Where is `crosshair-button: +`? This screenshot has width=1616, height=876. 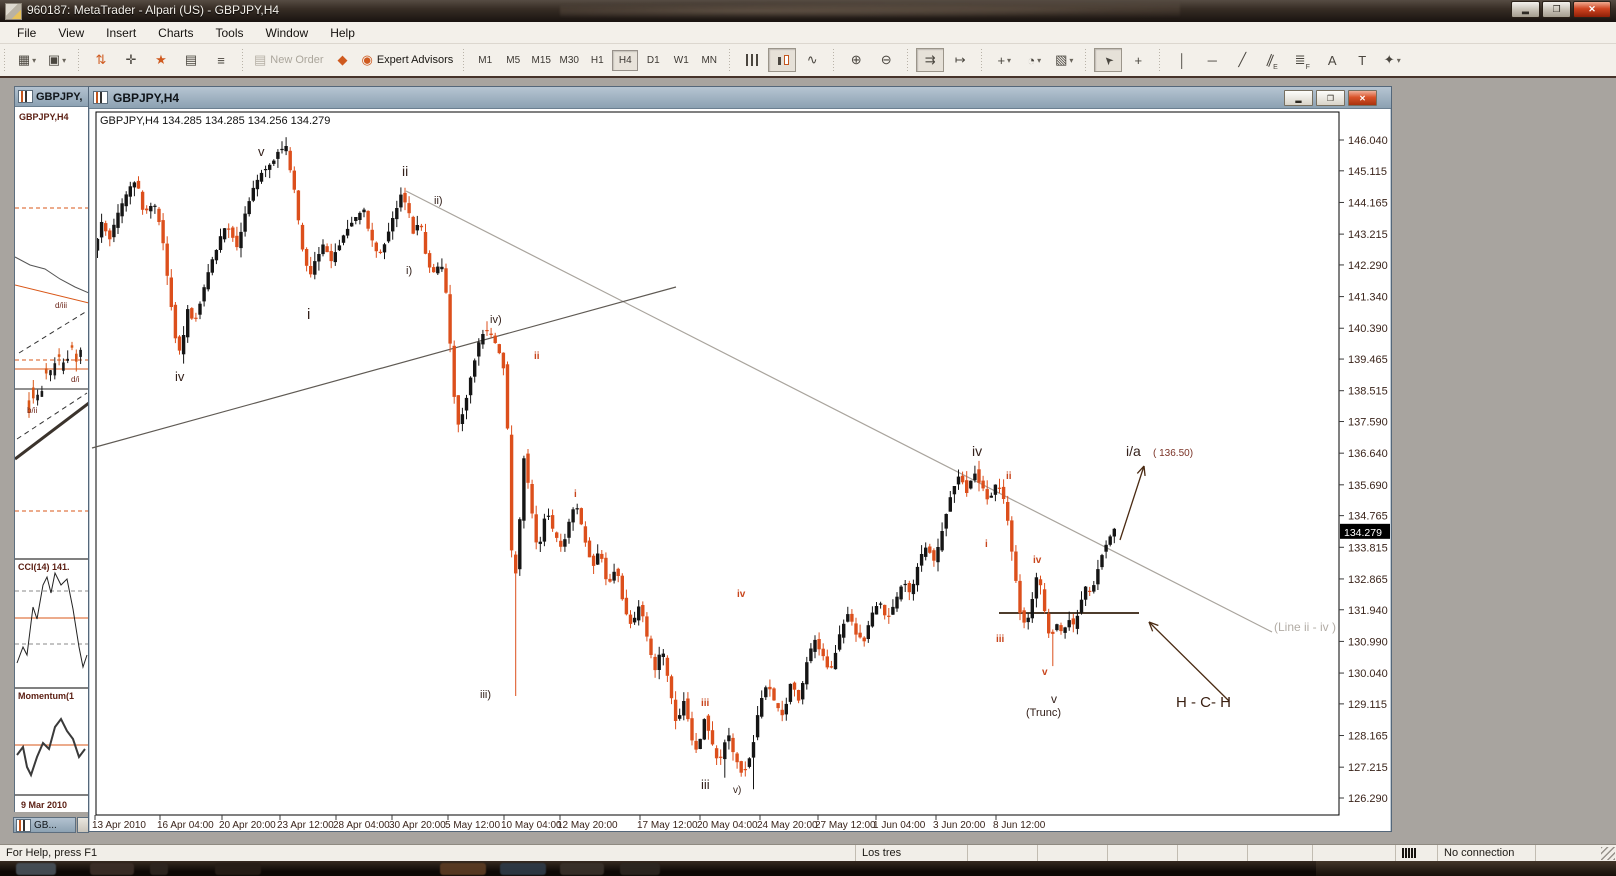
crosshair-button: + is located at coordinates (1138, 60).